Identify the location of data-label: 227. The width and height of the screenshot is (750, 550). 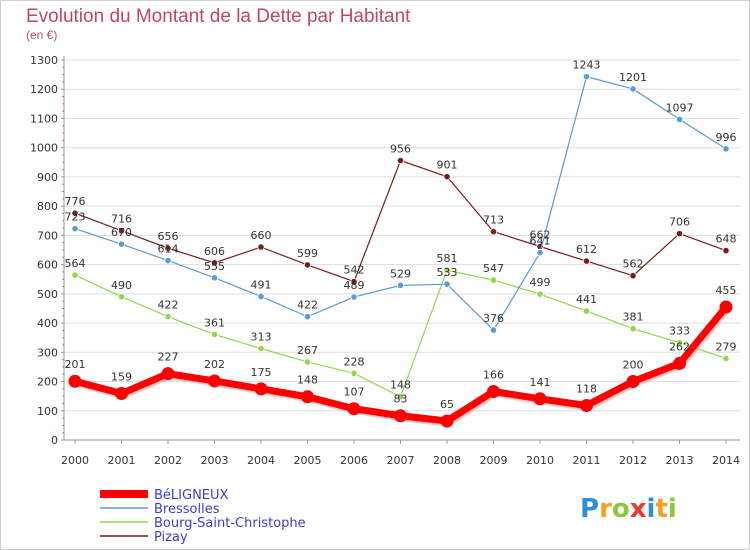
(168, 357).